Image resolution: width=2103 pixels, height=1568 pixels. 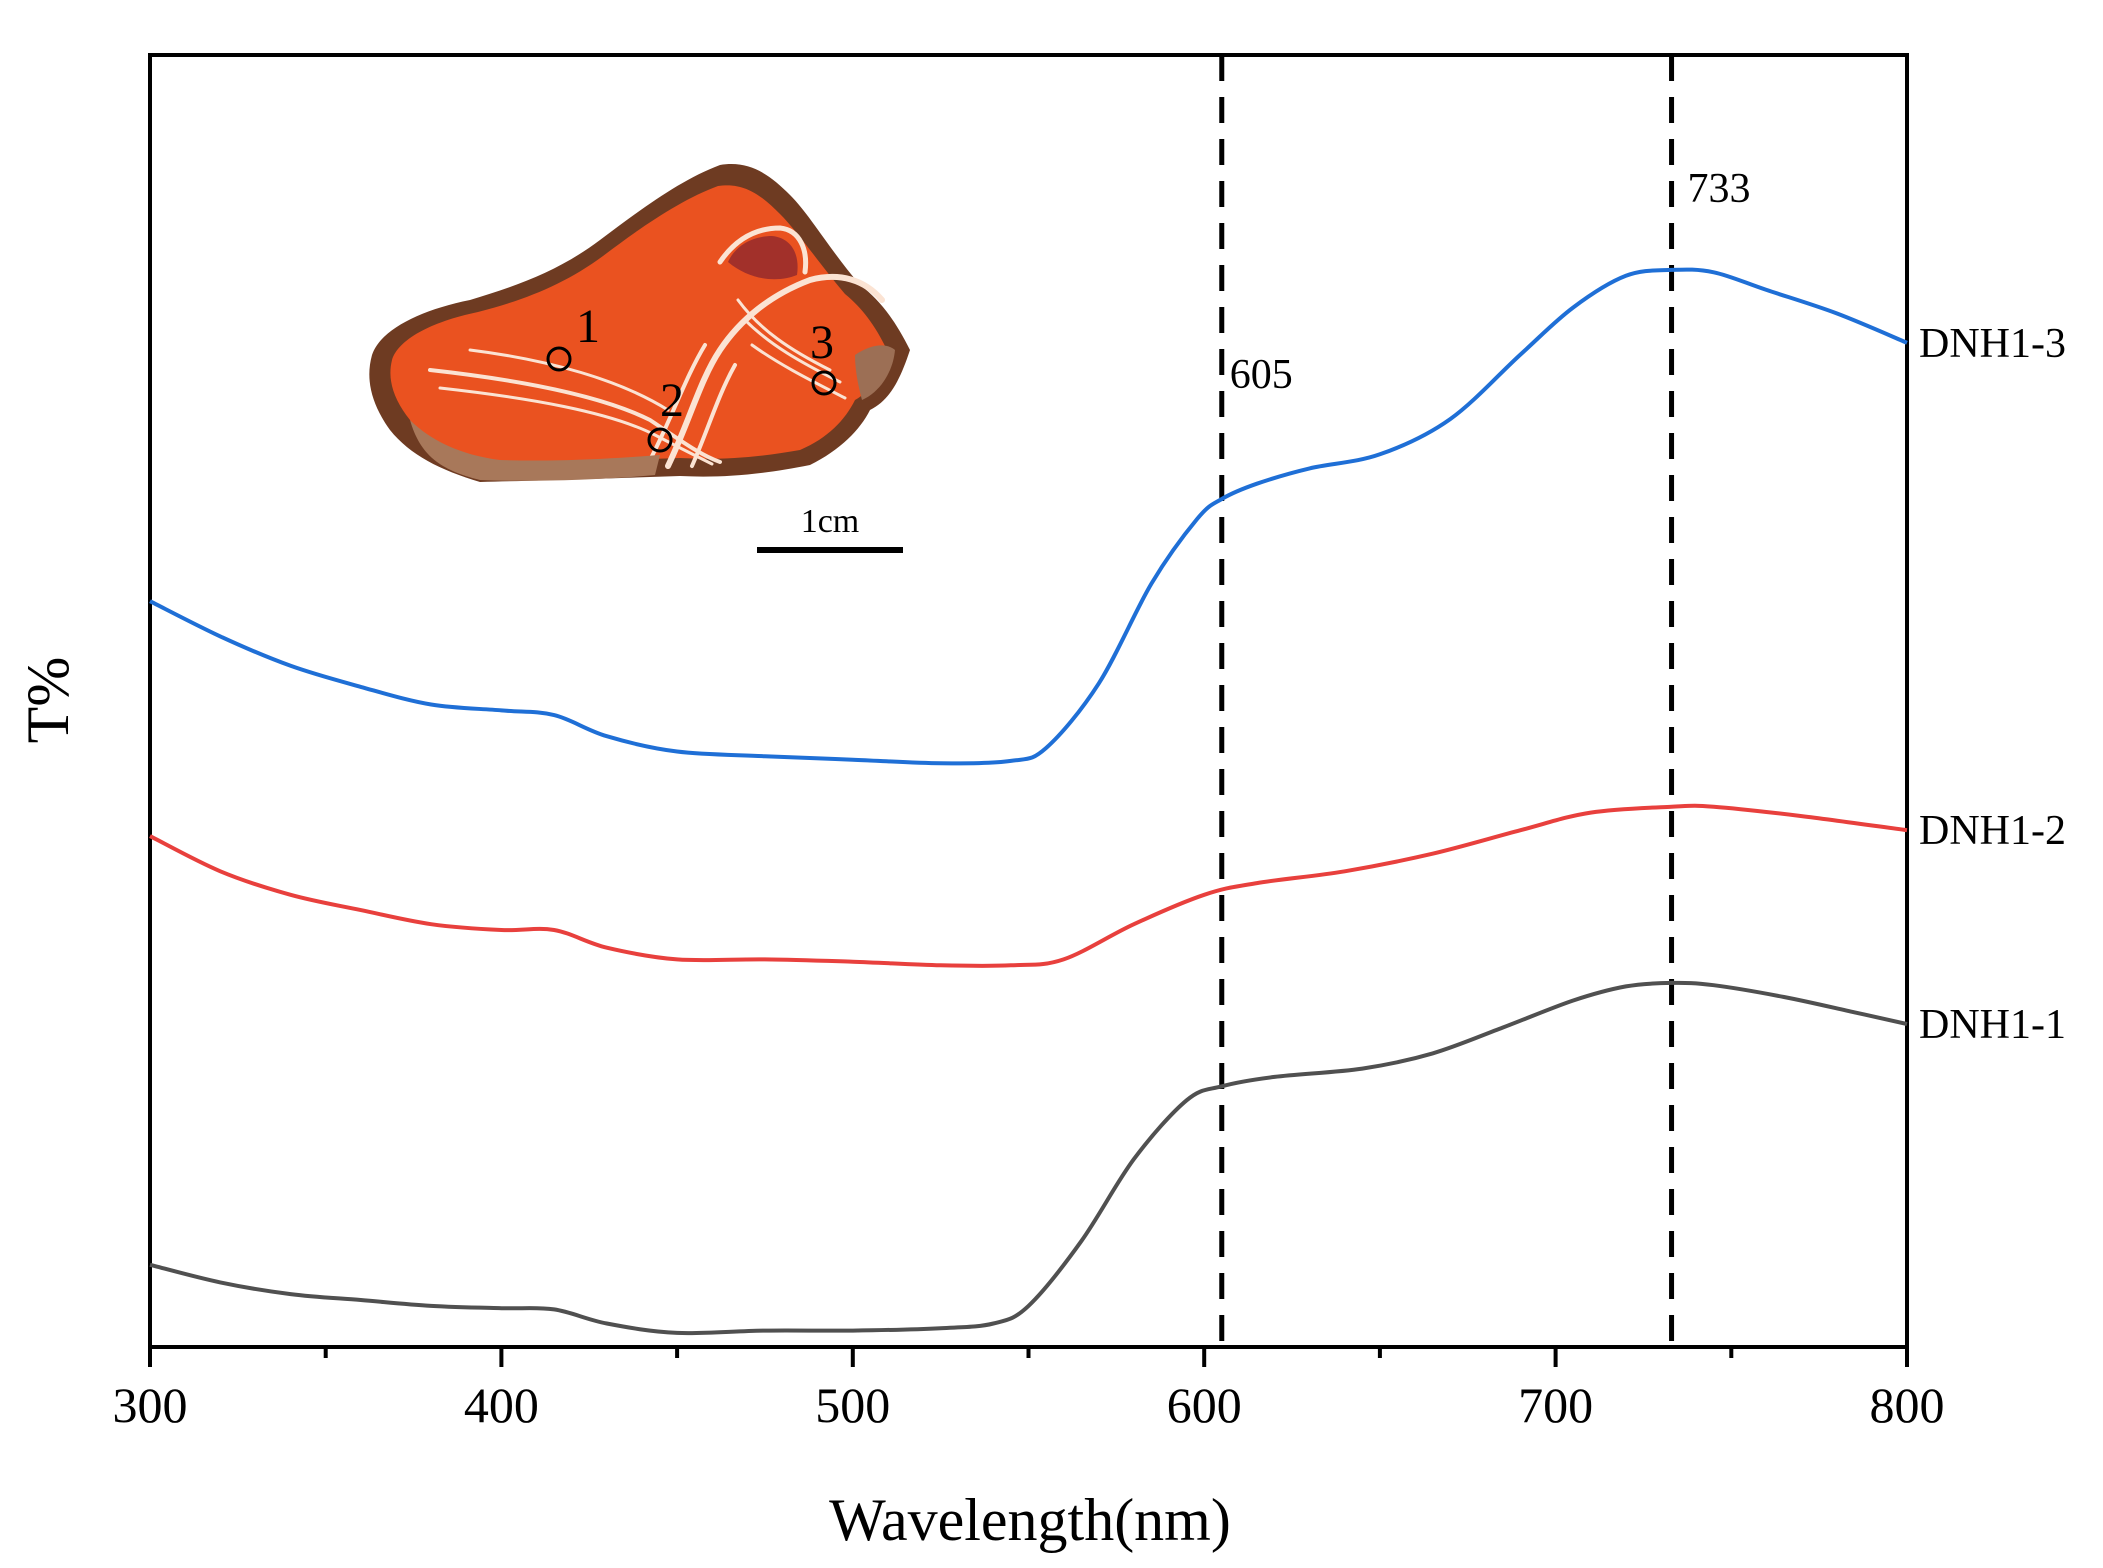 I want to click on reference-label-605: 605, so click(x=1261, y=375).